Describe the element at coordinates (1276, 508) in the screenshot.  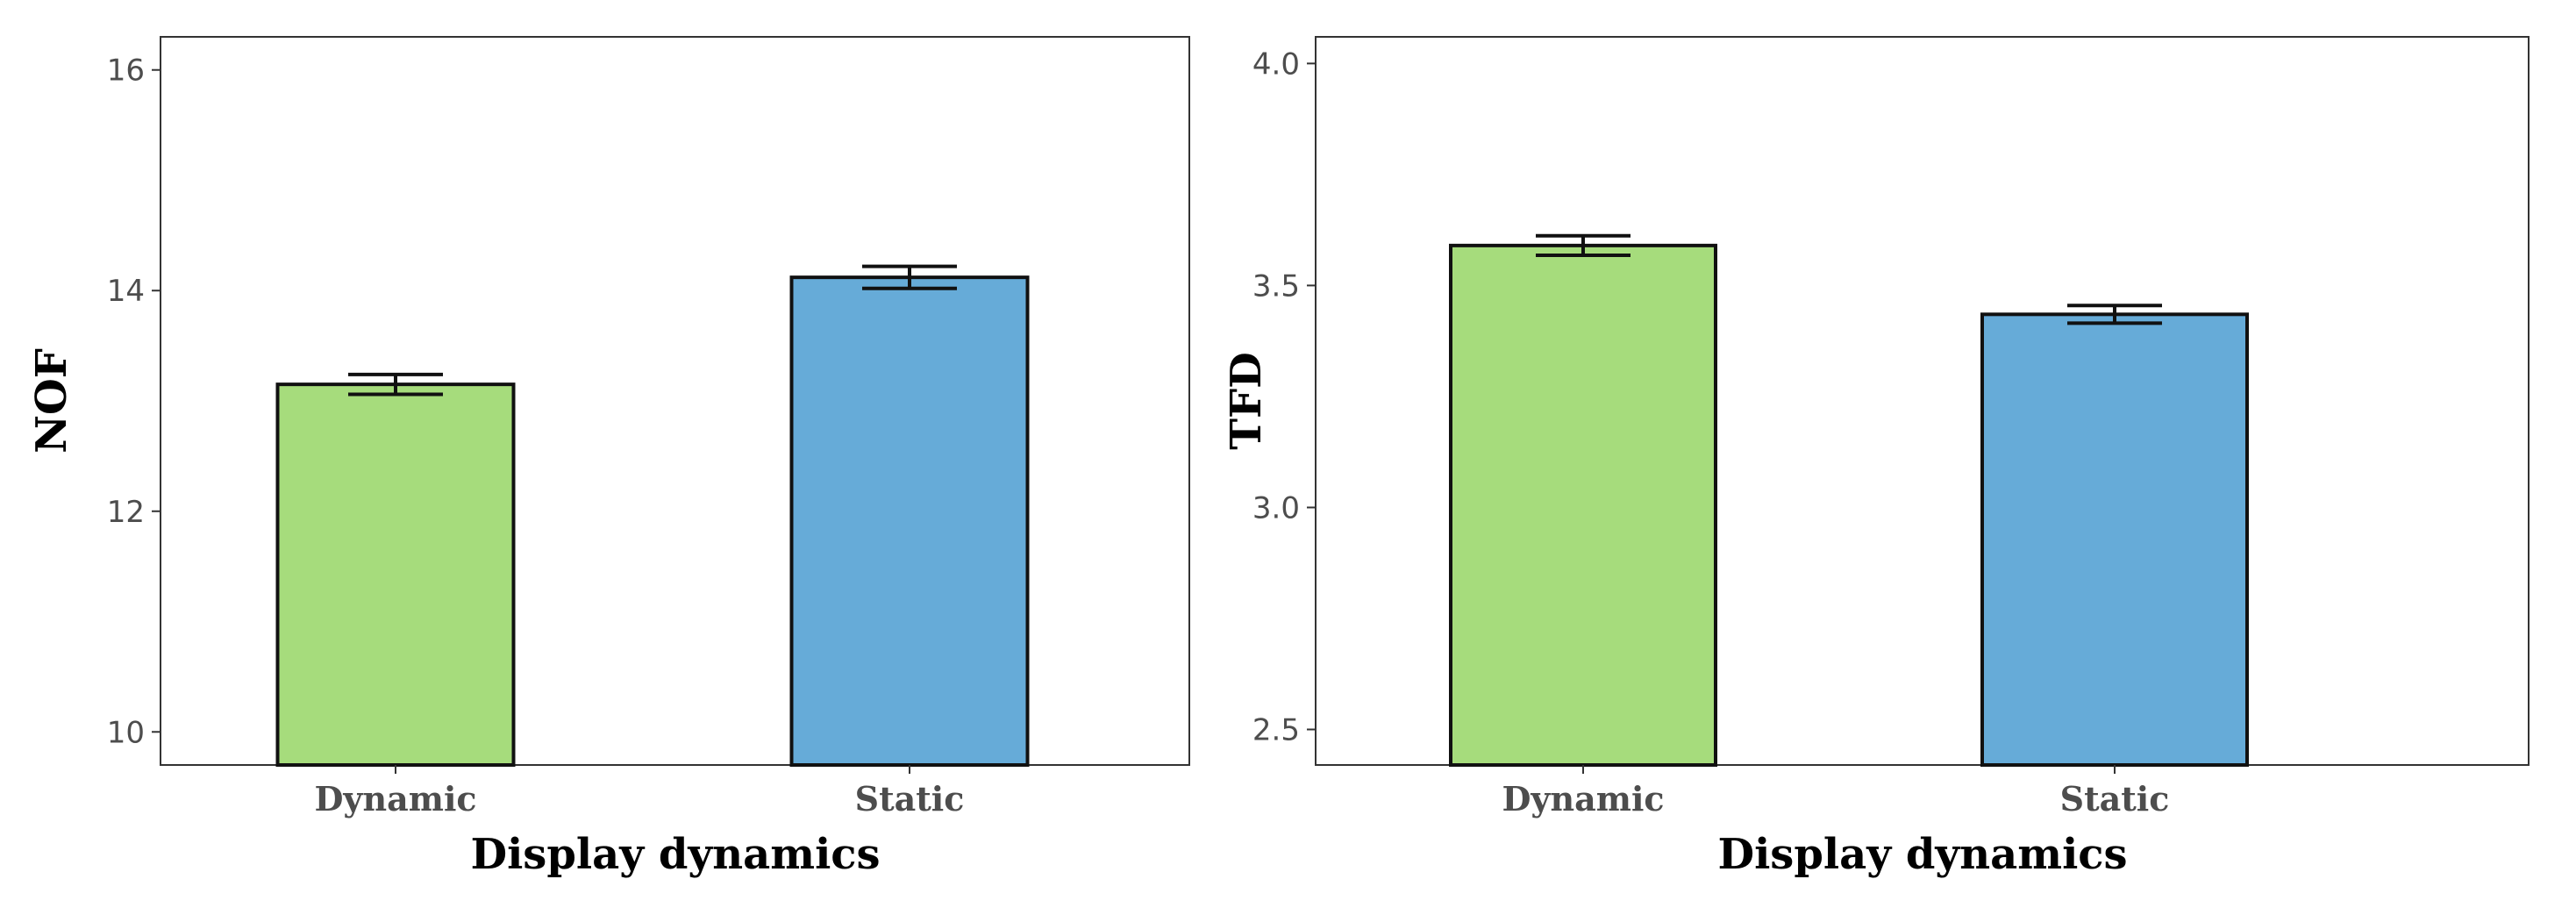
I see `y-tick-label: 3.0` at that location.